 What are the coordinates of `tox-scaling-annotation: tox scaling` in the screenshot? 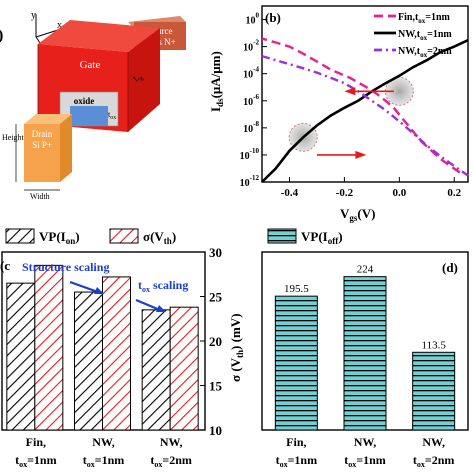 It's located at (163, 286).